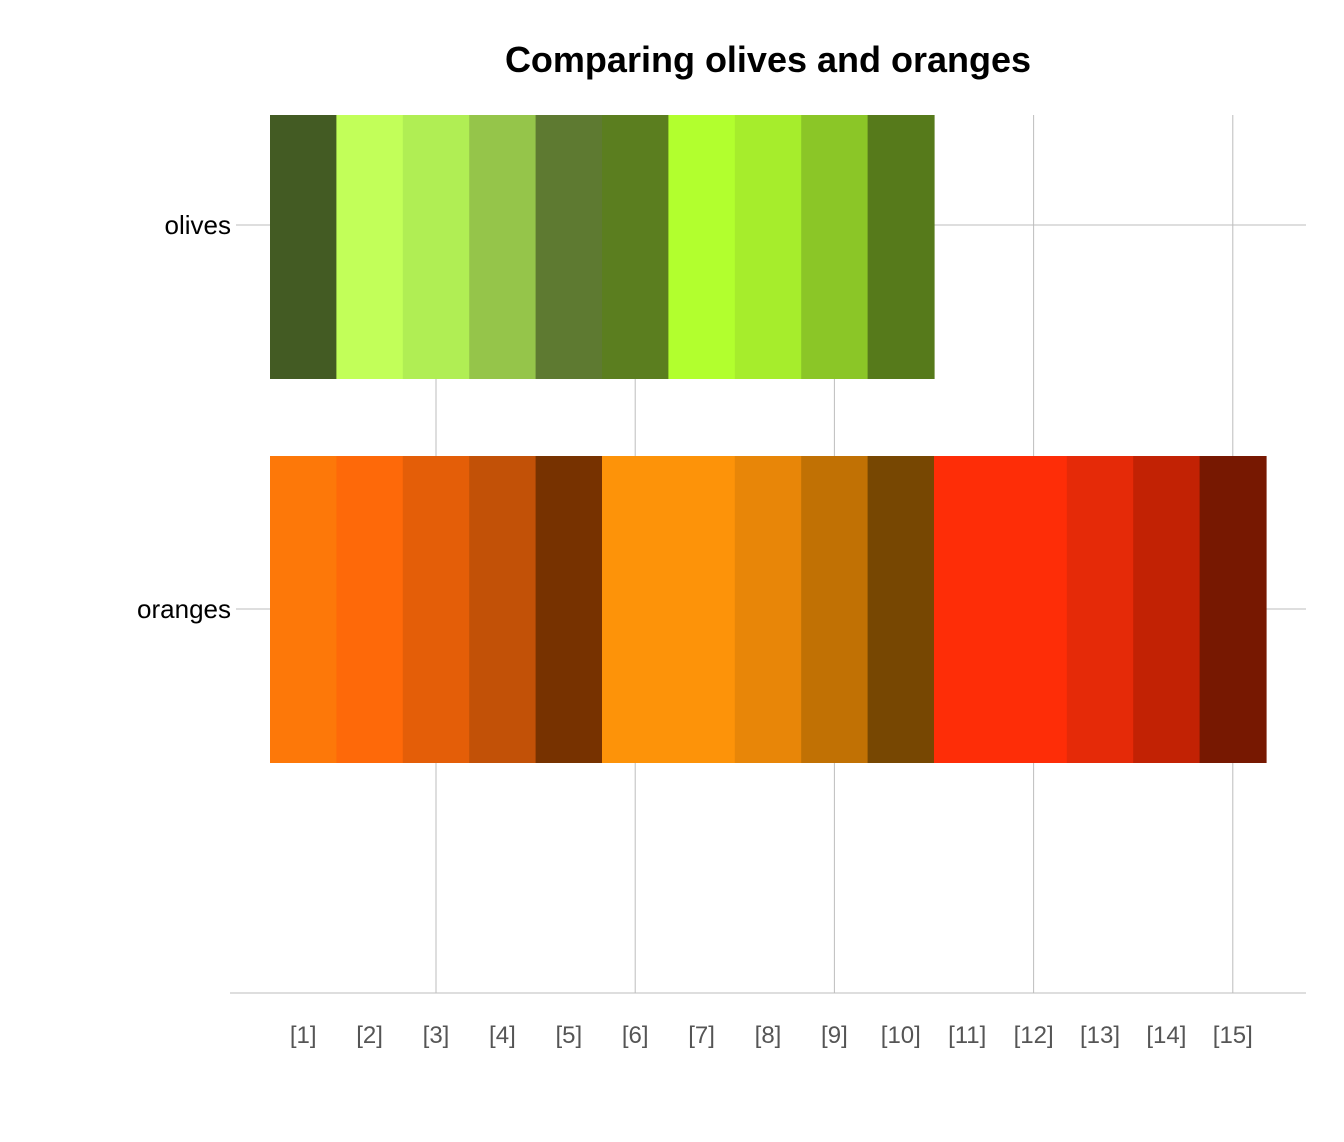 The width and height of the screenshot is (1344, 1142). Describe the element at coordinates (768, 59) in the screenshot. I see `chart-title: Comparing olives and oranges` at that location.